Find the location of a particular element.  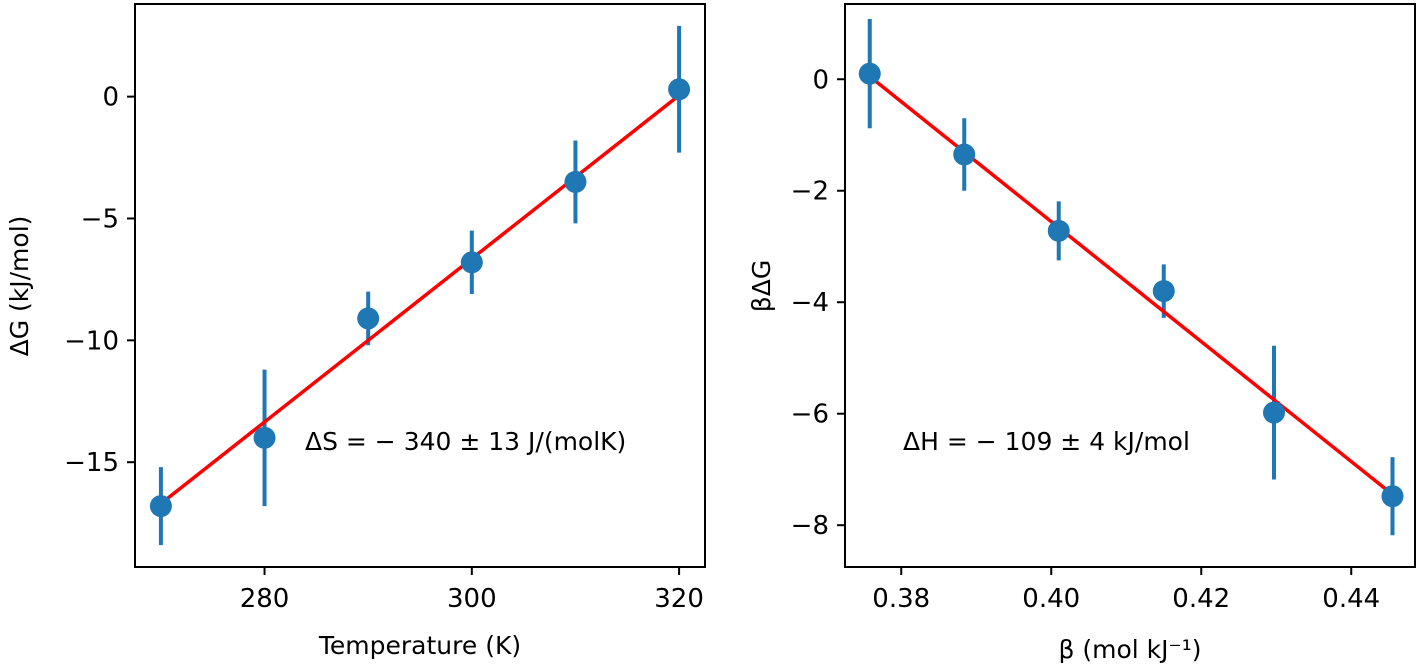

right-y-tick-label: −2 is located at coordinates (810, 192).